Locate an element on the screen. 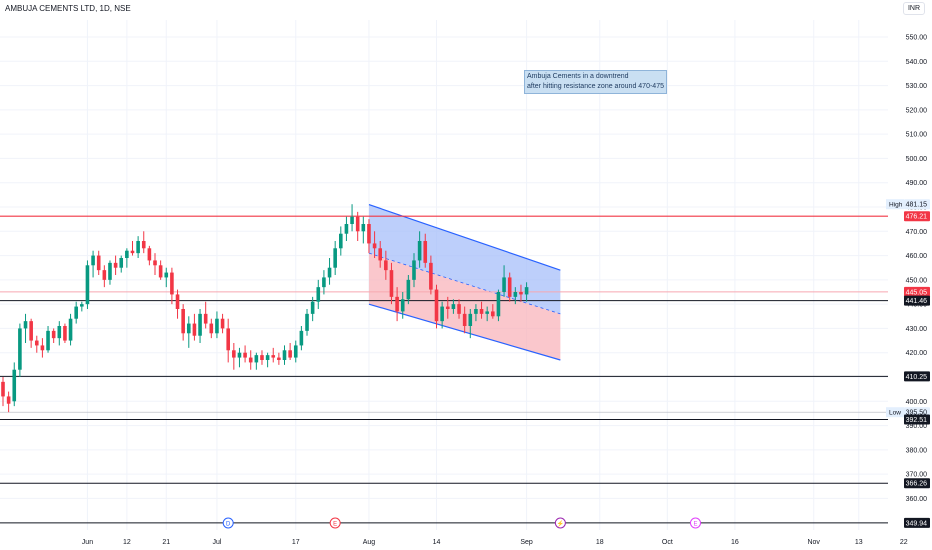 The image size is (932, 550). high-label-tag is located at coordinates (895, 204).